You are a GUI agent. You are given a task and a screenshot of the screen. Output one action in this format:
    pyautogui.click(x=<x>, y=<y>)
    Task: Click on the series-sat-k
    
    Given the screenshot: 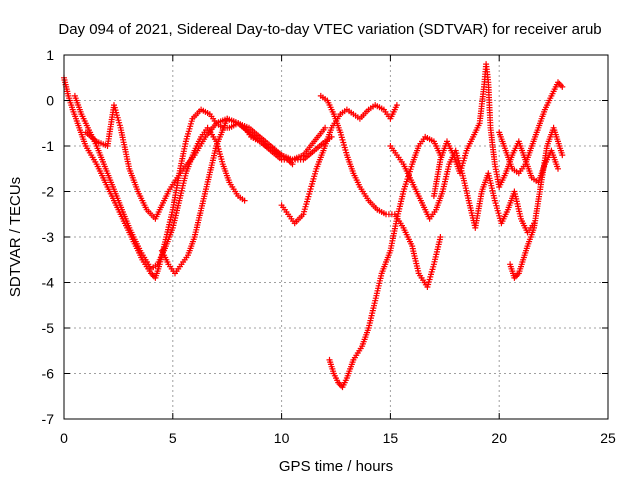 What is the action you would take?
    pyautogui.click(x=536, y=202)
    